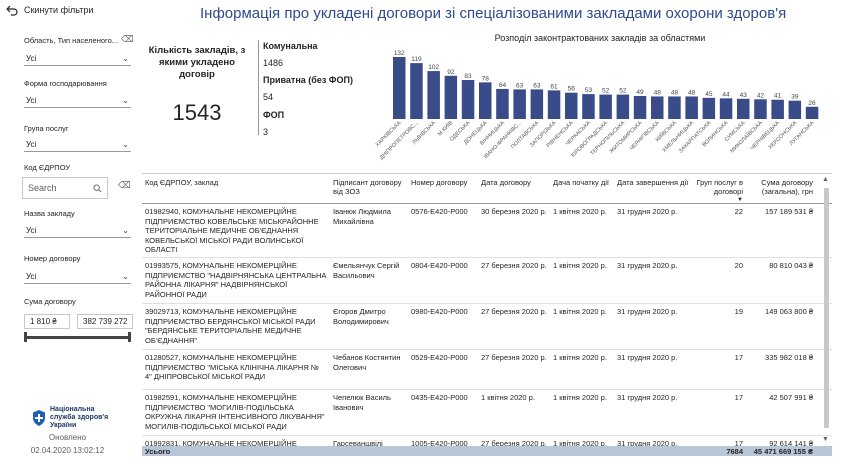  What do you see at coordinates (503, 85) in the screenshot?
I see `bar-value-label: 64` at bounding box center [503, 85].